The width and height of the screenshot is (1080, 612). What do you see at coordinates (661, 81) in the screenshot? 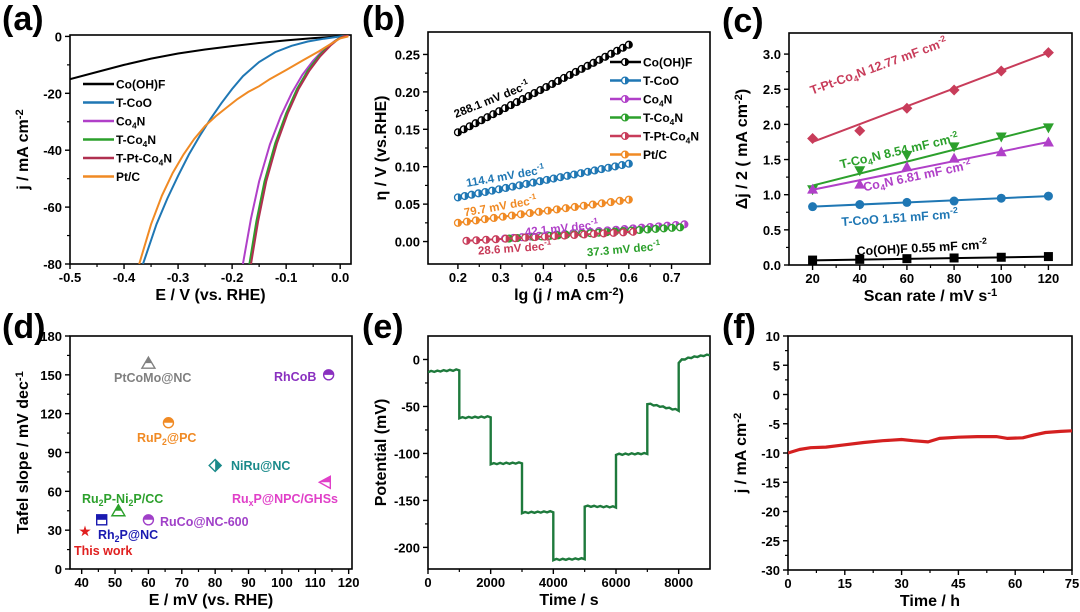
I see `legend-label: T-CoO` at bounding box center [661, 81].